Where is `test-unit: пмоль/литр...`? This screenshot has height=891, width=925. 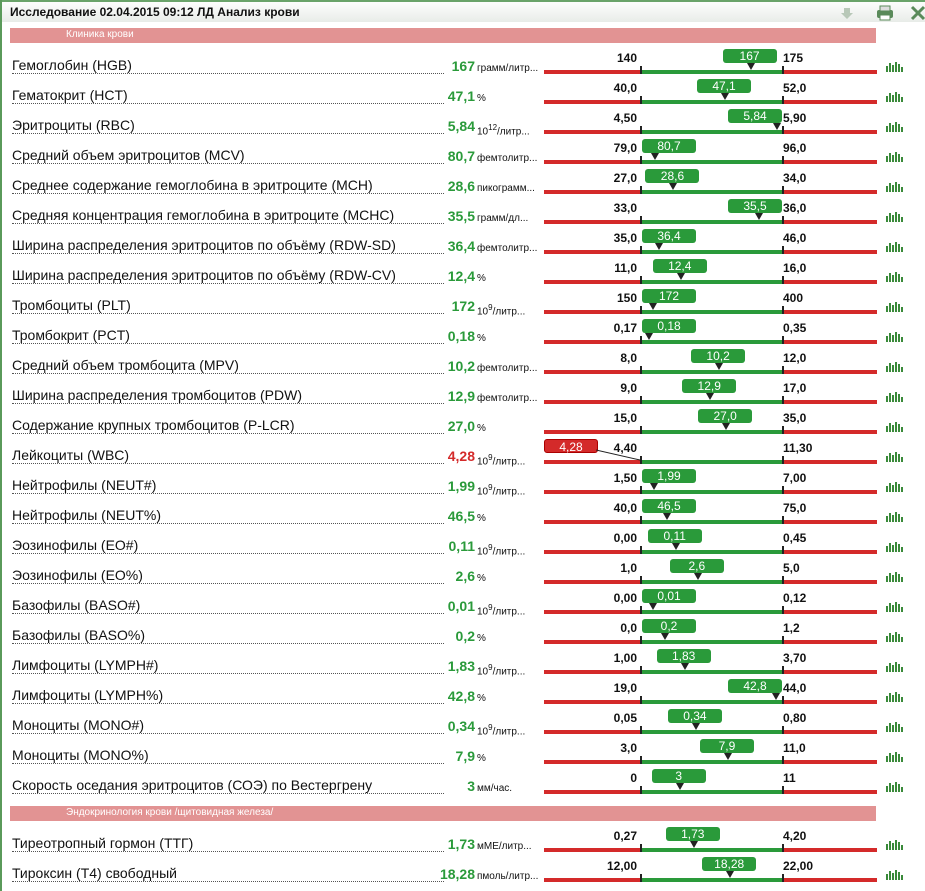
test-unit: пмоль/литр... is located at coordinates (507, 876).